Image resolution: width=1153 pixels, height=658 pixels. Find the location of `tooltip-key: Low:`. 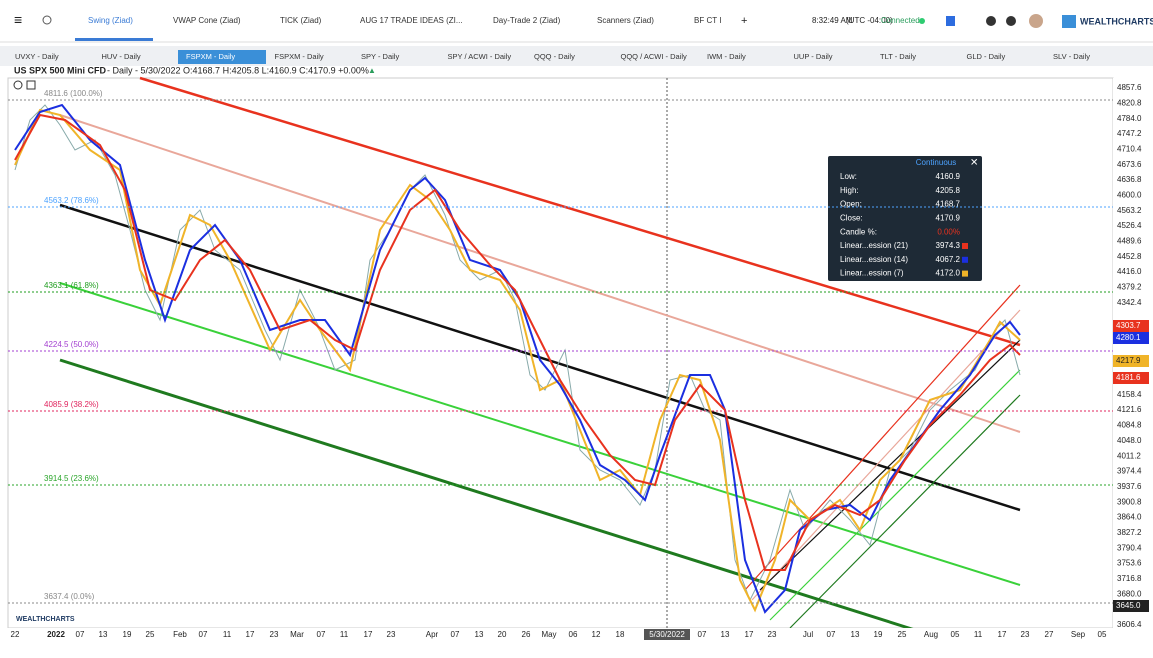

tooltip-key: Low: is located at coordinates (848, 176).